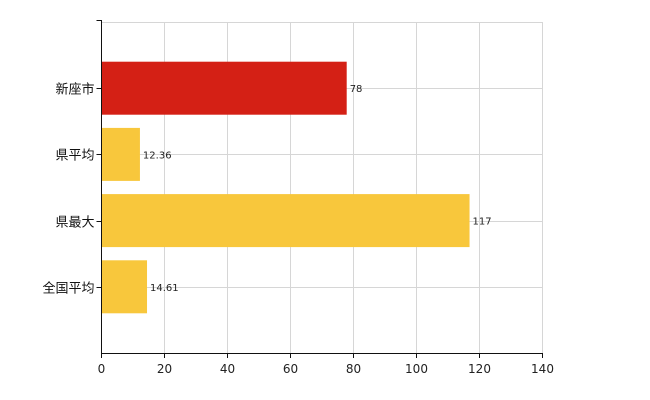 The image size is (650, 400). Describe the element at coordinates (164, 369) in the screenshot. I see `x-tick-label-20: 20` at that location.